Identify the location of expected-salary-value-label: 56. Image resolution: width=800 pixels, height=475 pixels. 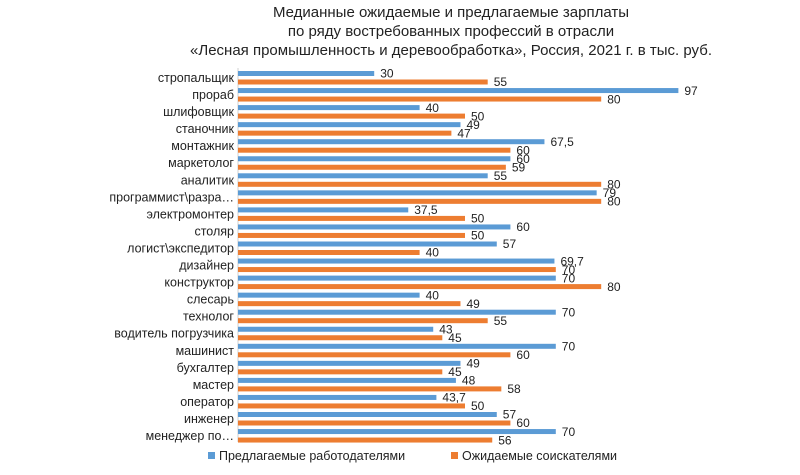
(505, 440).